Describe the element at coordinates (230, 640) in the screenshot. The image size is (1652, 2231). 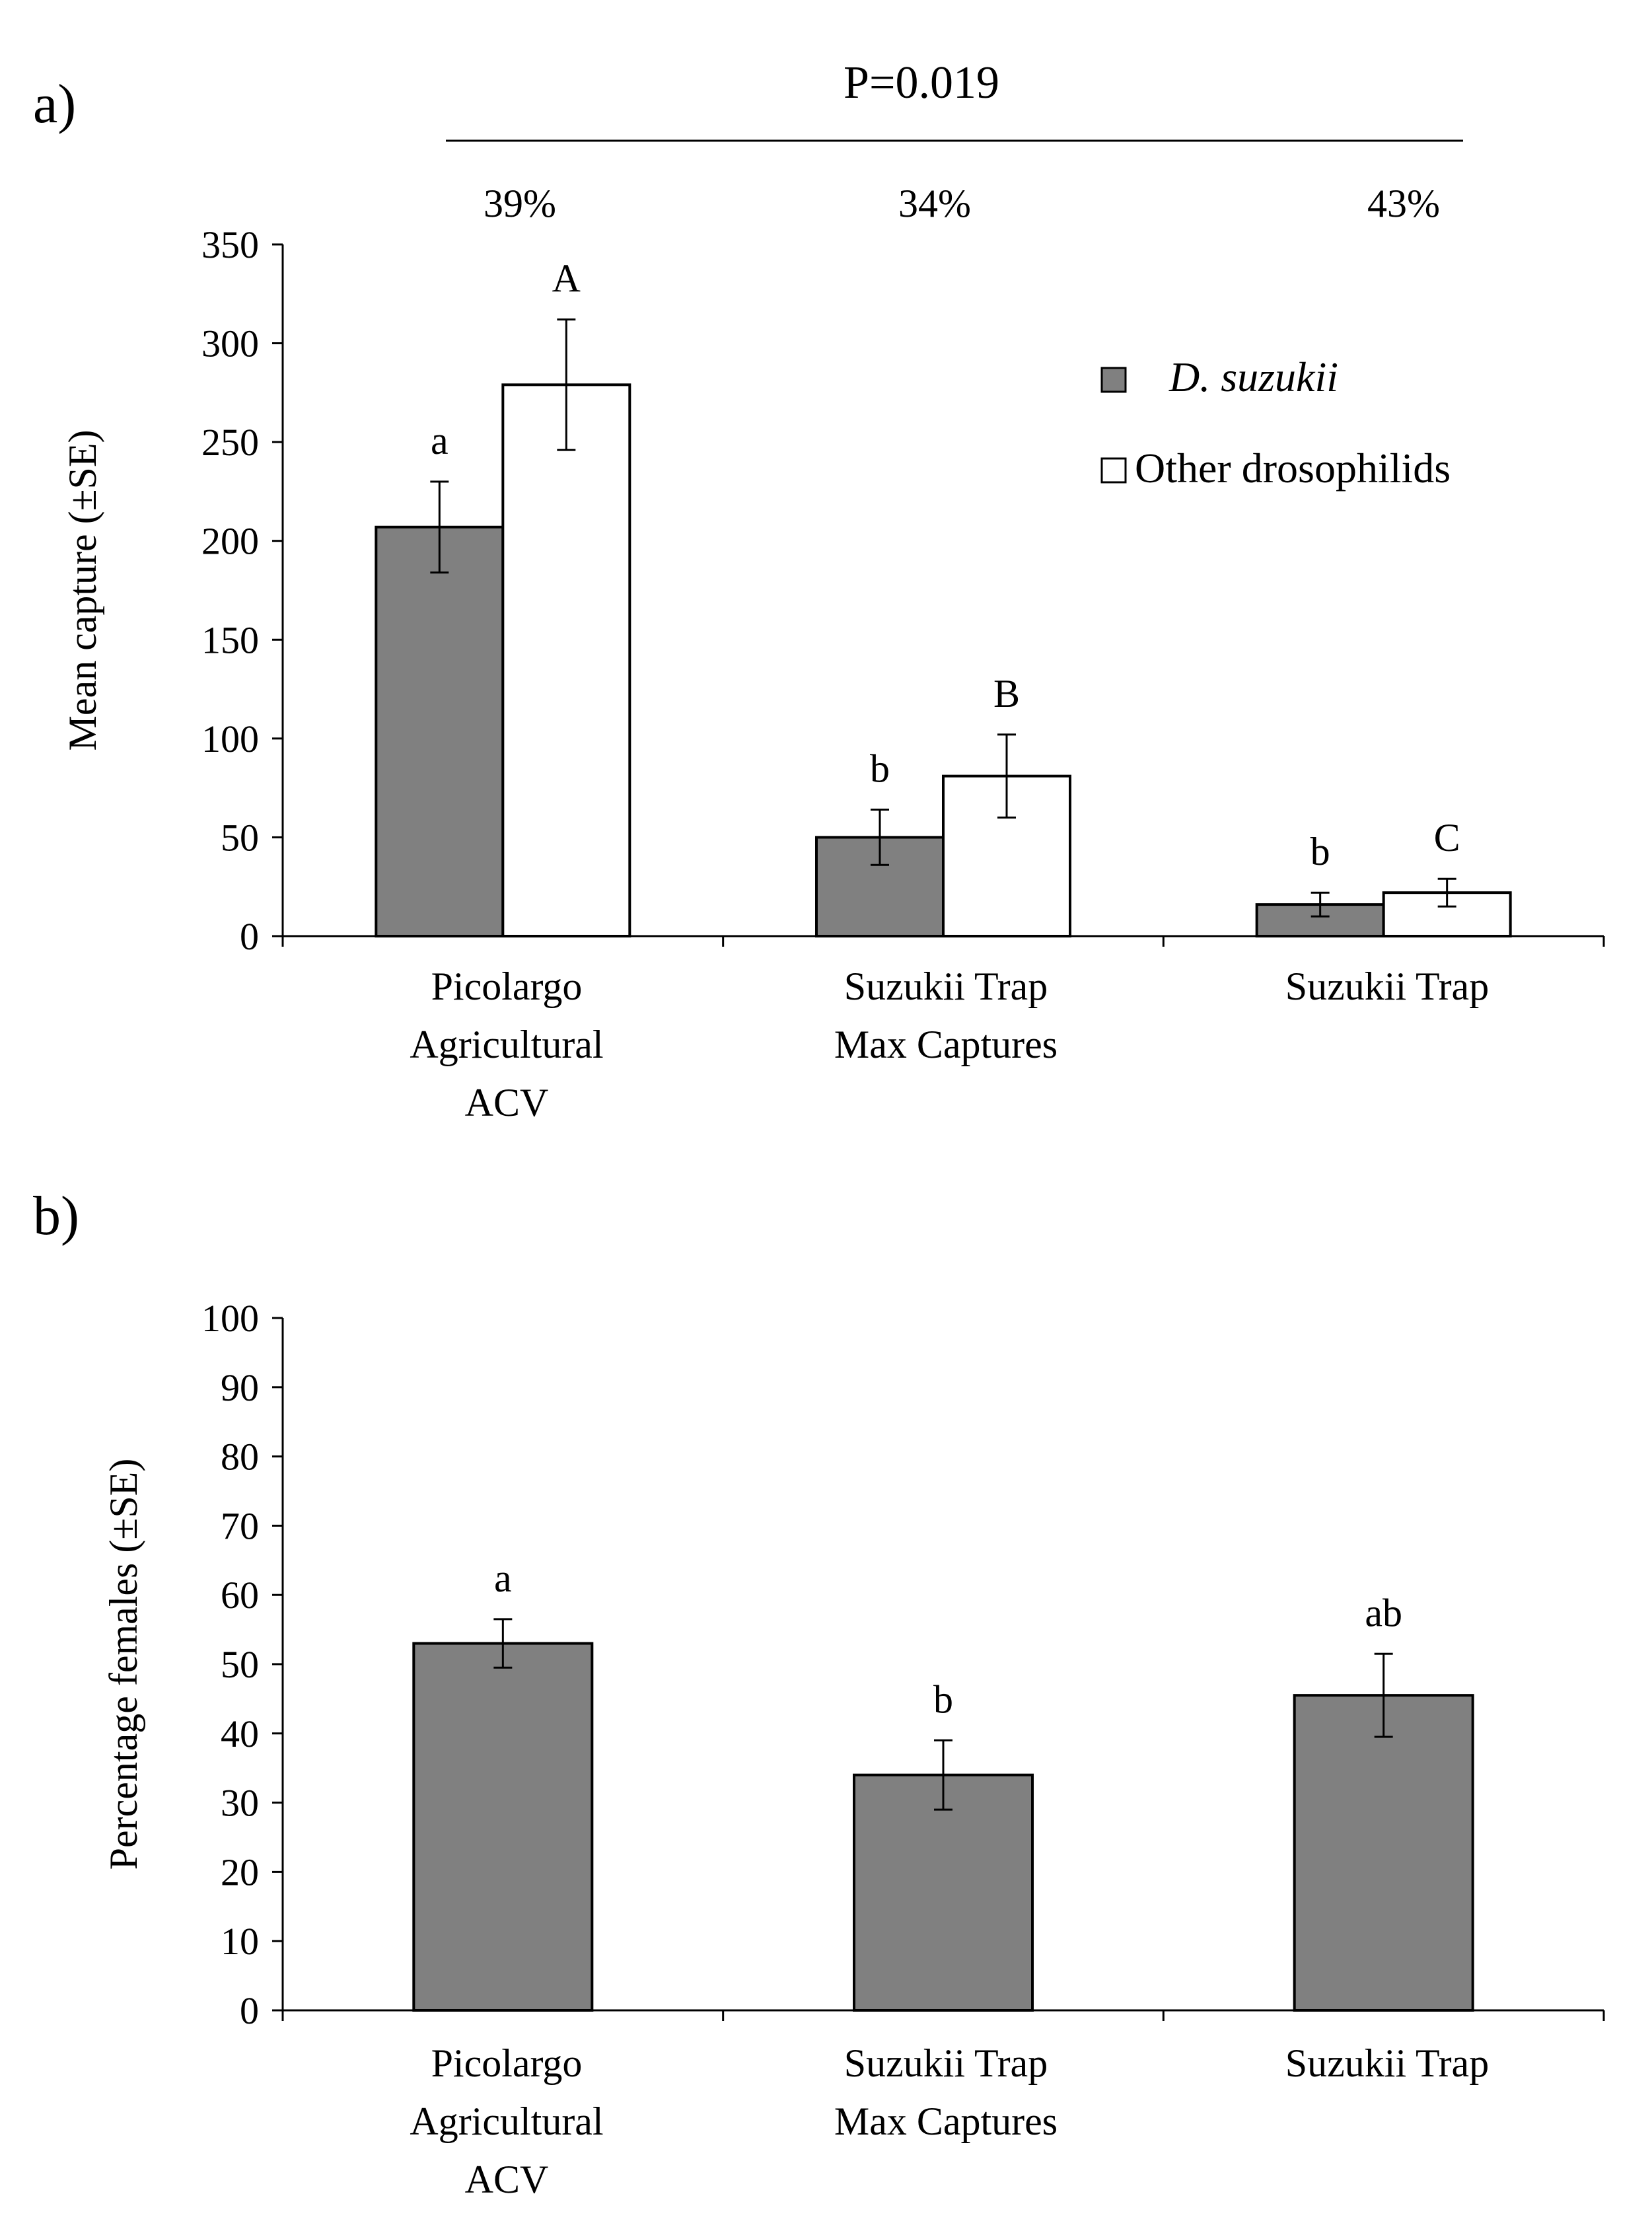
I see `y-tick-label: 150` at that location.